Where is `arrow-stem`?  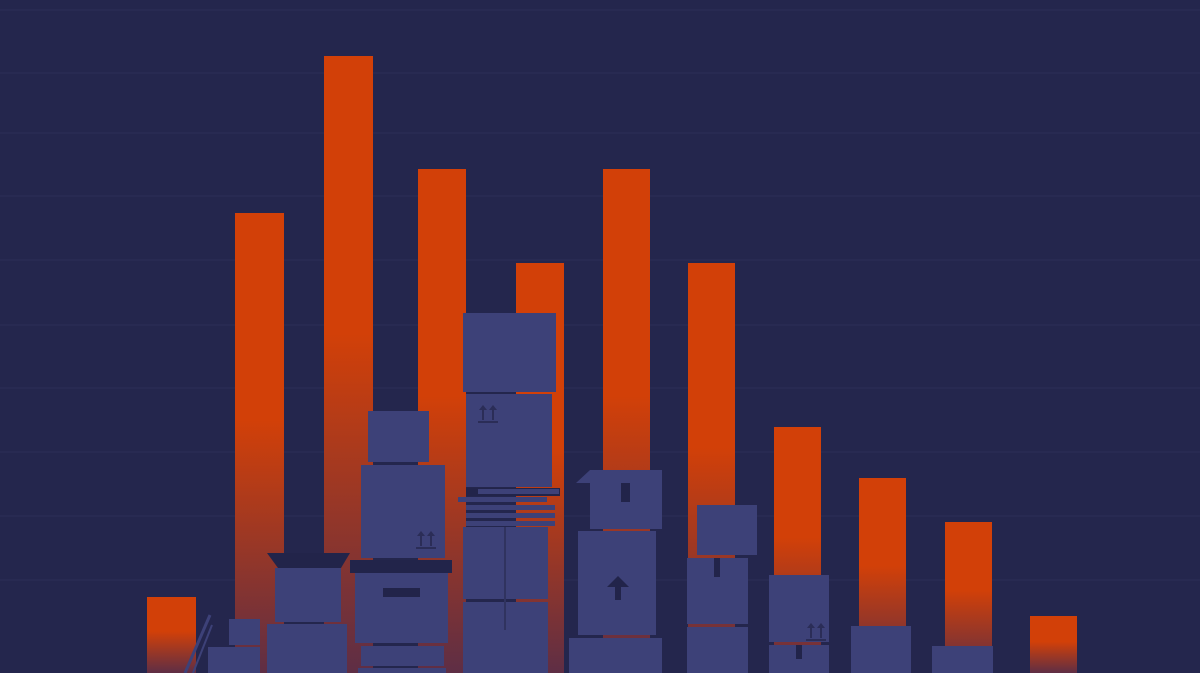
arrow-stem is located at coordinates (618, 593).